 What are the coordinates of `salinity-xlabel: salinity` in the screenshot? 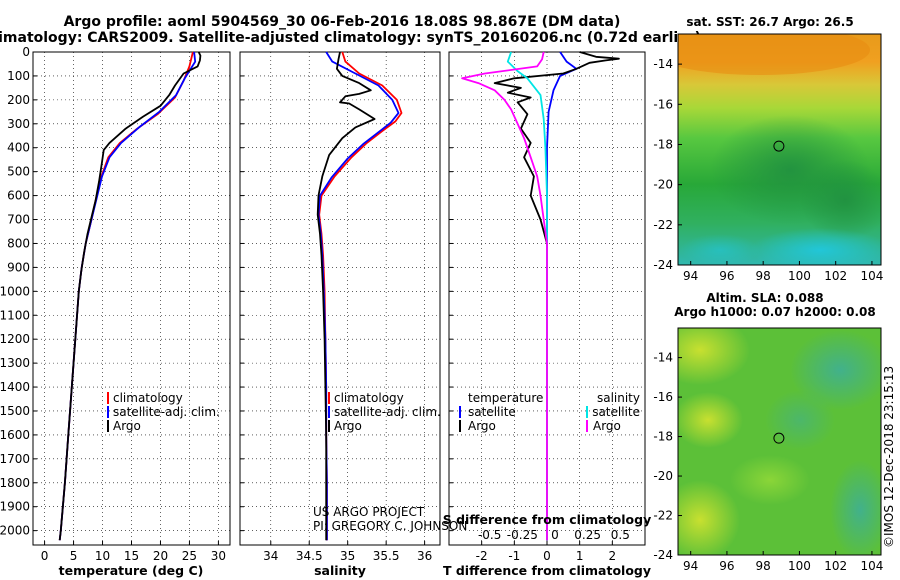 It's located at (340, 570).